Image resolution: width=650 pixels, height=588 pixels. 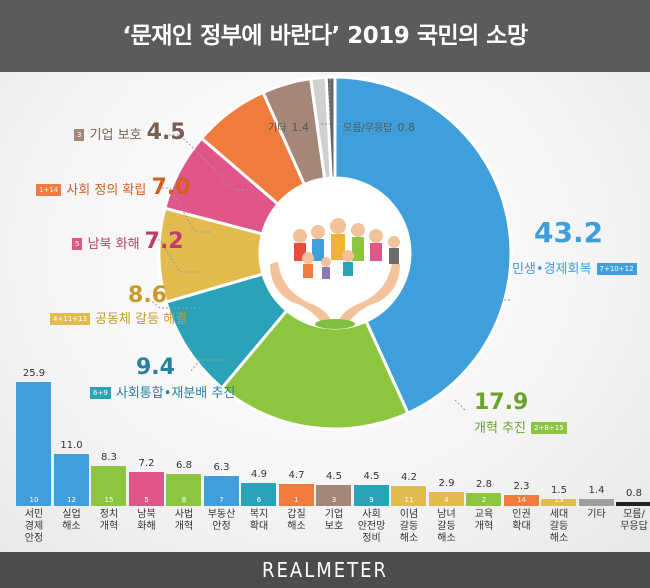 I want to click on bar-code-14: 13, so click(x=559, y=500).